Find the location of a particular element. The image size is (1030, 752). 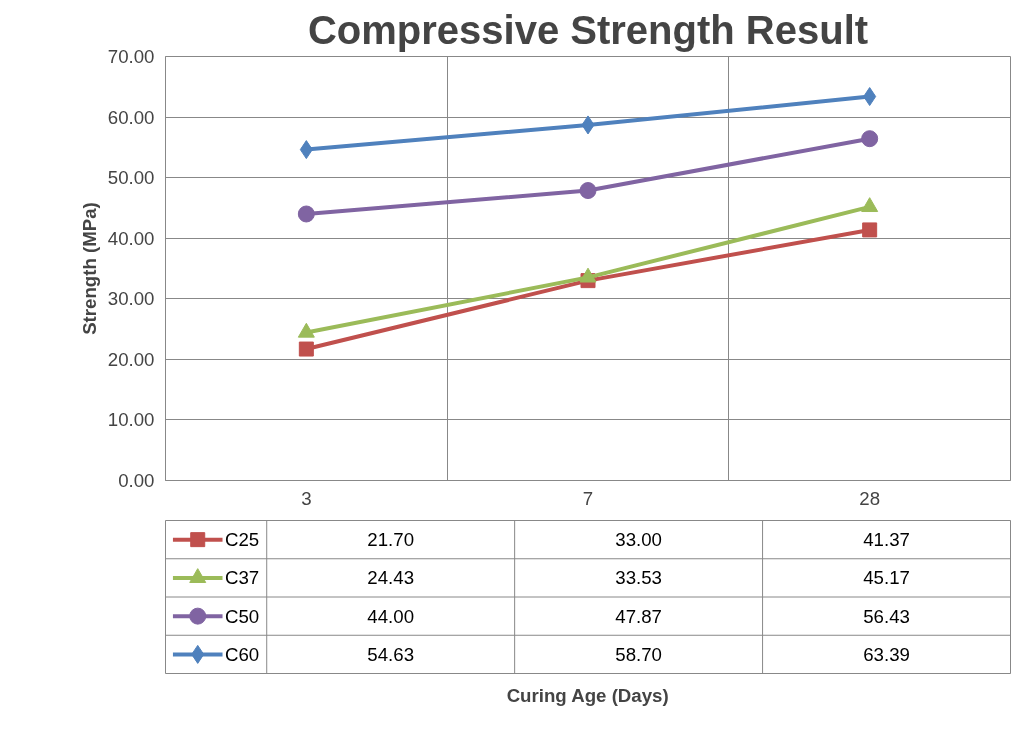

y-tick-label: 30.00 is located at coordinates (131, 299).